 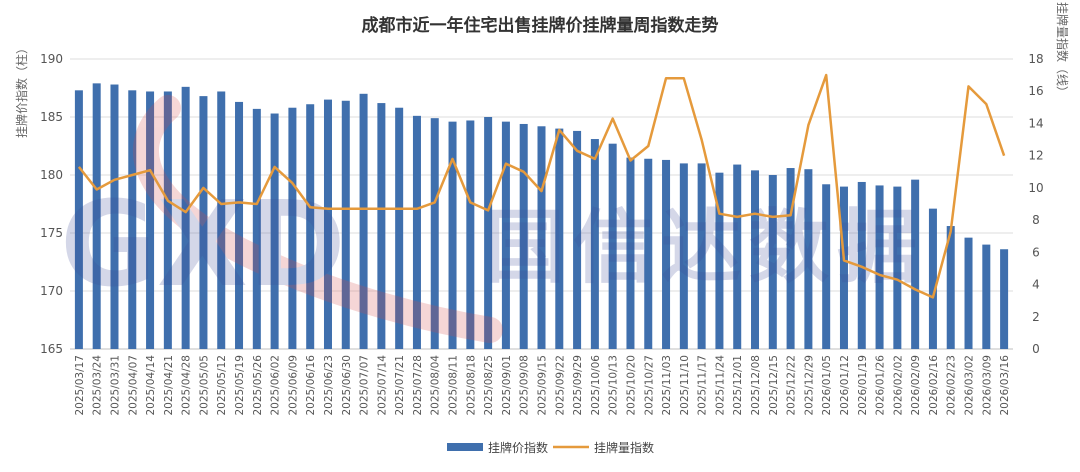 I want to click on left-axis-title: 挂牌价指数（柱）, so click(x=21, y=90).